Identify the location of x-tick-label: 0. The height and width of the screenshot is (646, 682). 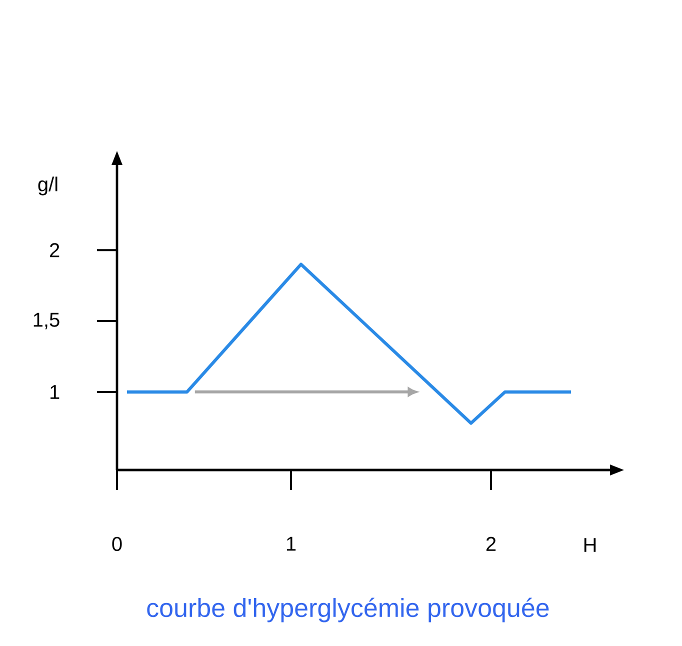
(117, 544).